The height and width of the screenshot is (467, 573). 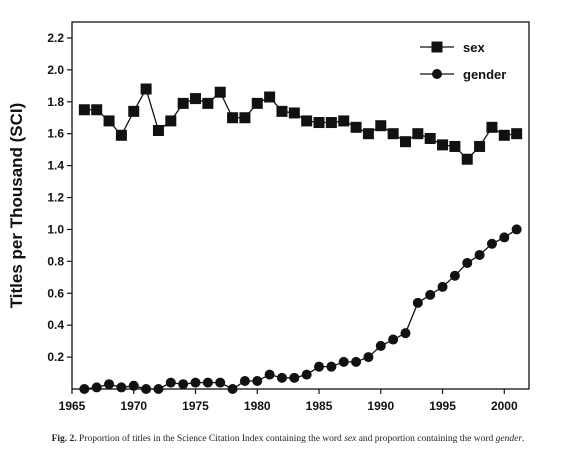 I want to click on point-sex-1978, so click(x=233, y=118).